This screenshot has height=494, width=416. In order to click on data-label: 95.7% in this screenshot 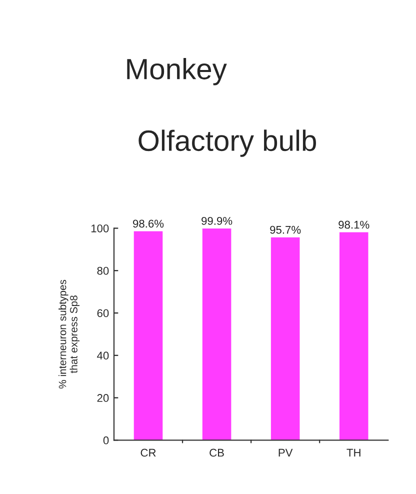, I will do `click(285, 230)`.